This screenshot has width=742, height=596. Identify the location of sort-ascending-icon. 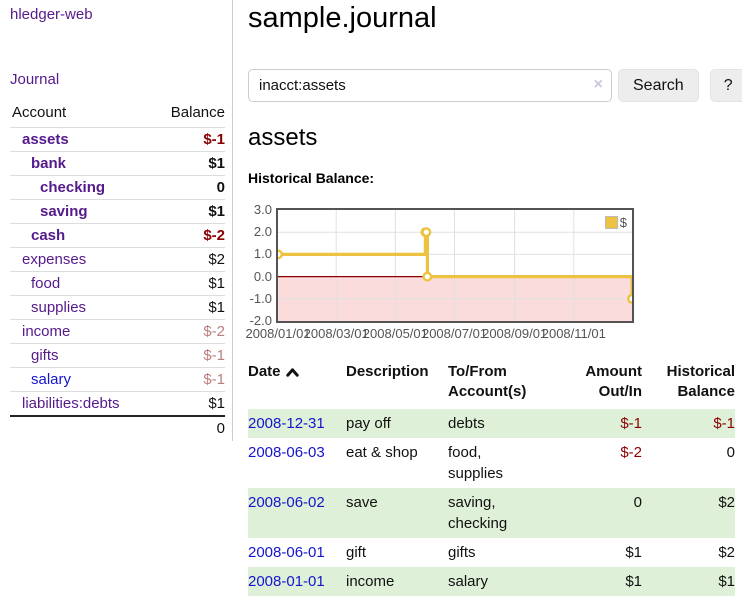
(292, 372).